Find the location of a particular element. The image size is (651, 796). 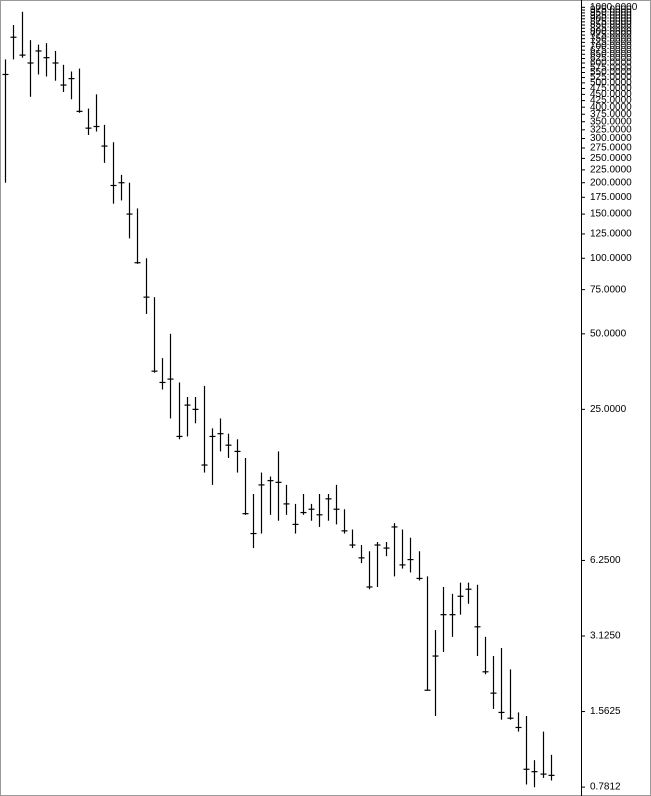

y-tick-label: 800.0000 is located at coordinates (611, 31).